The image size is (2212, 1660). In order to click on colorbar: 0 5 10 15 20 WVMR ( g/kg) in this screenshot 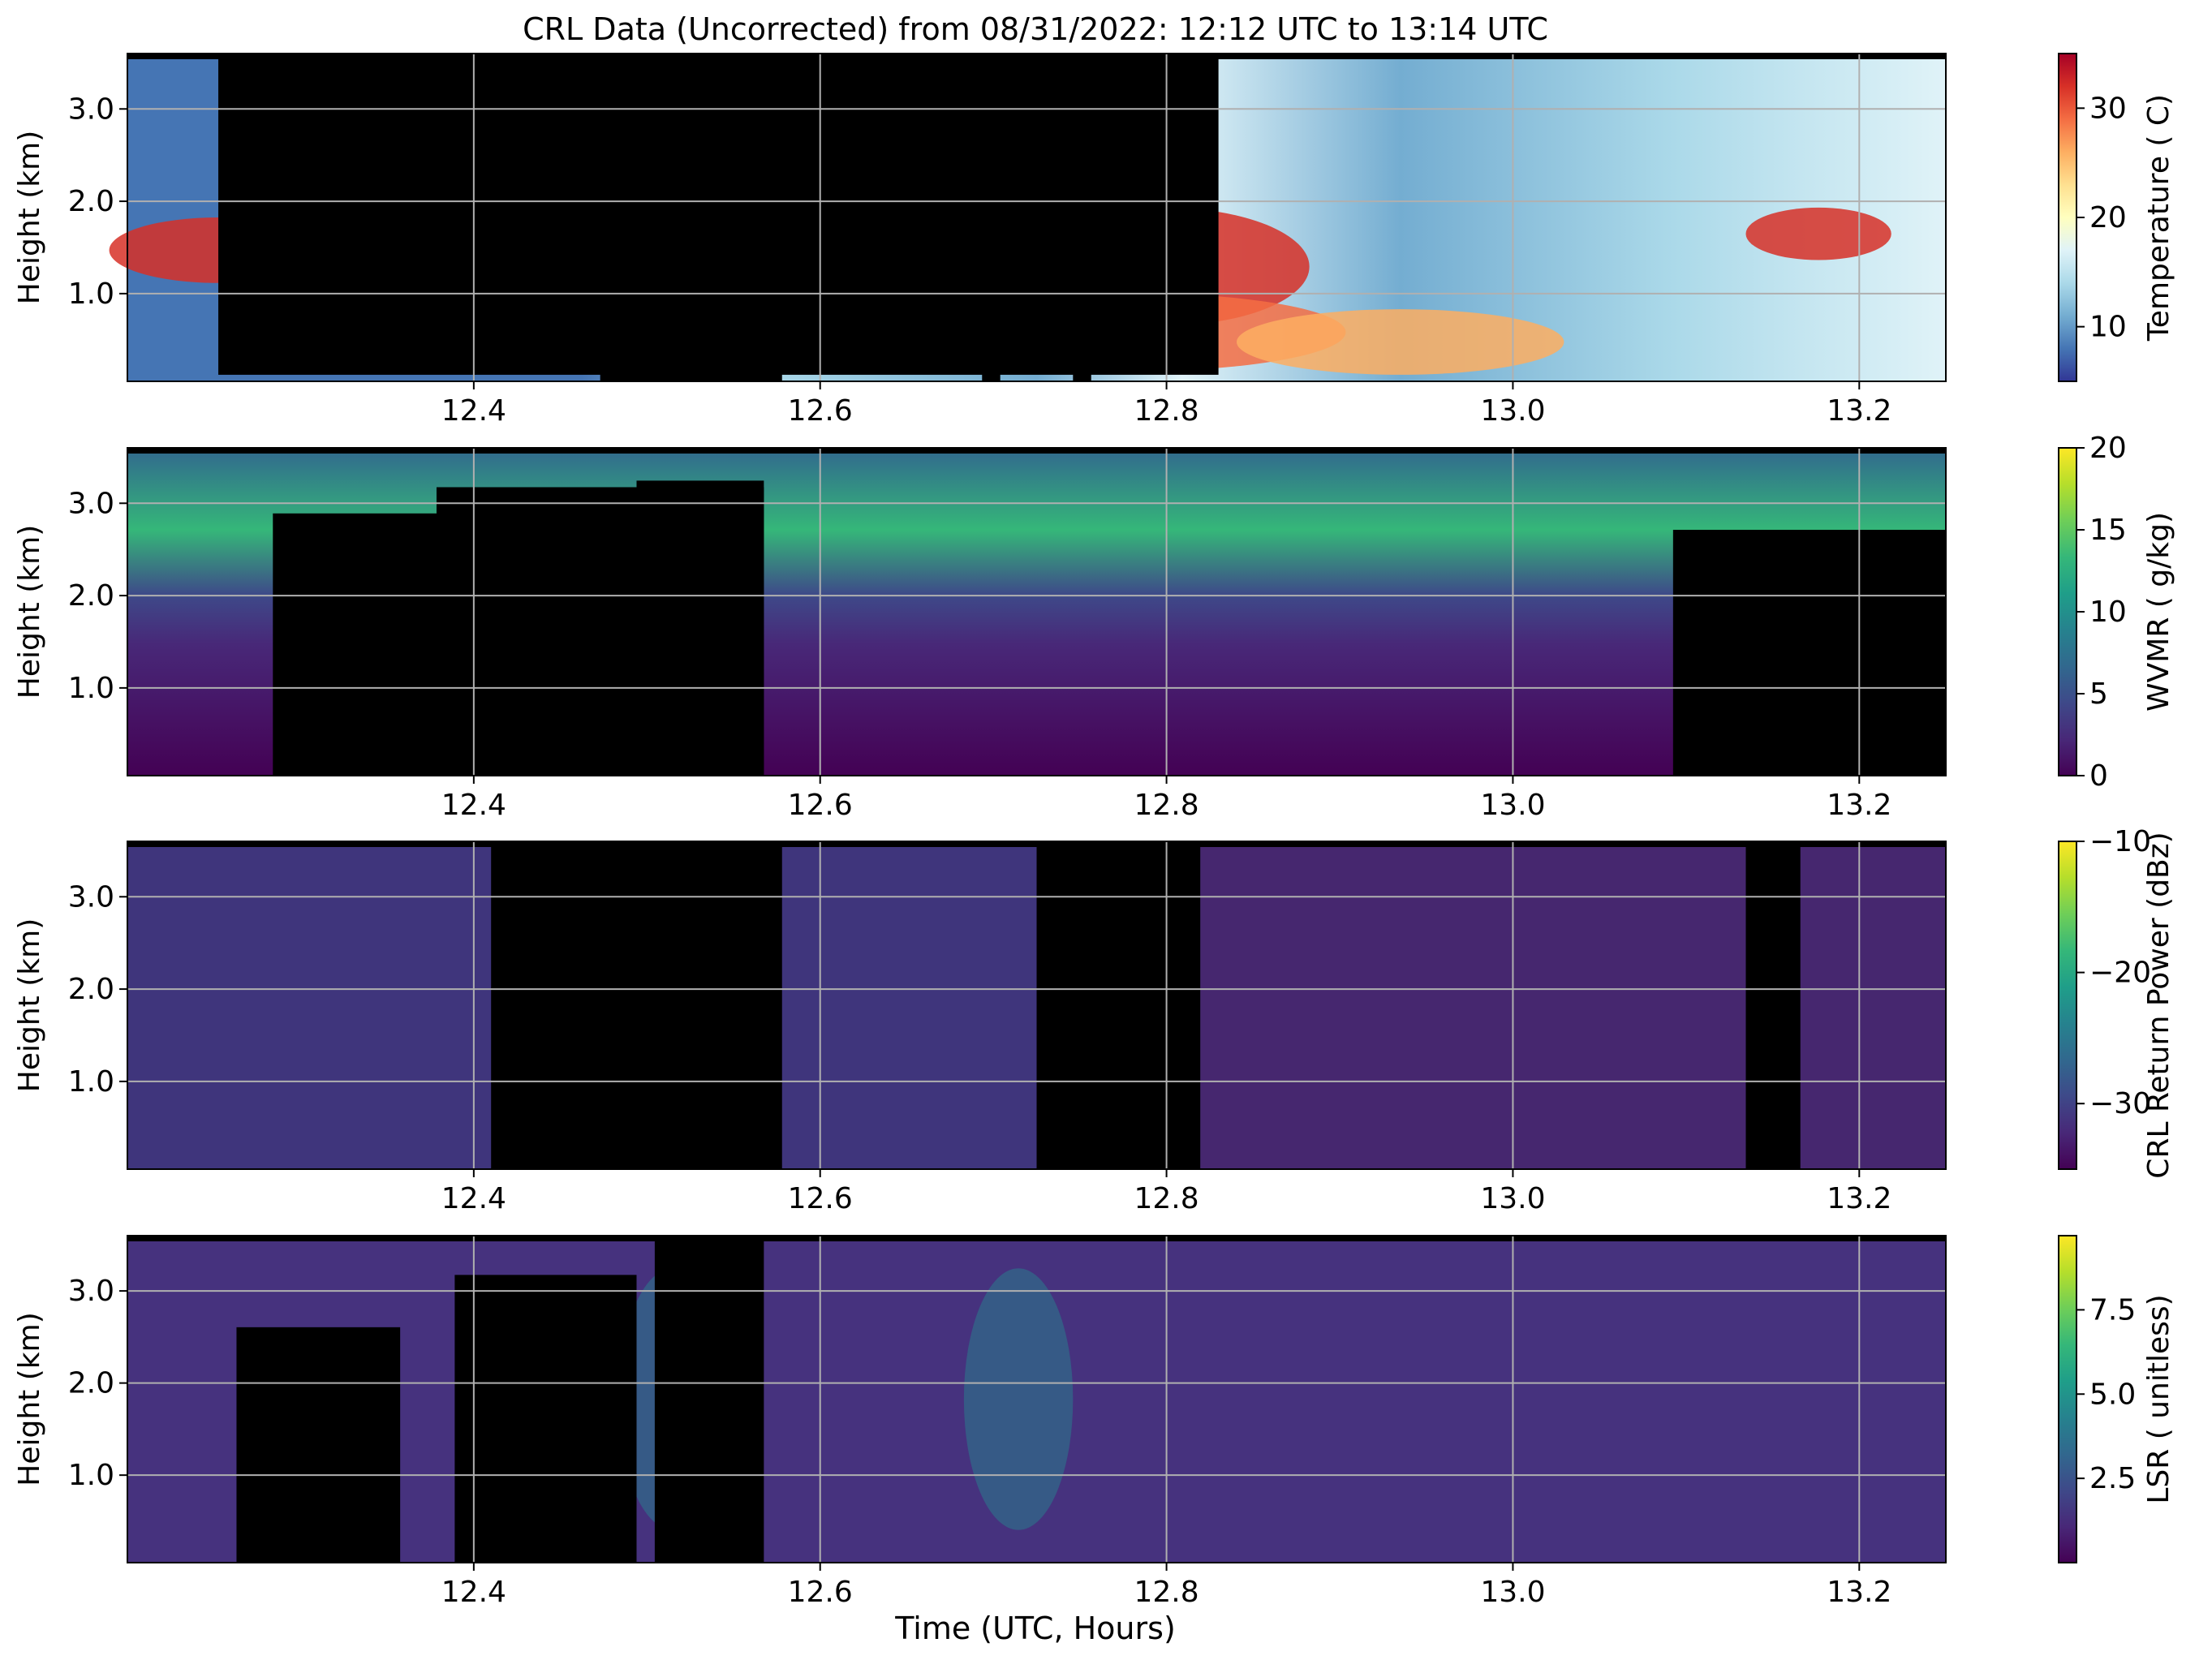, I will do `click(2117, 612)`.